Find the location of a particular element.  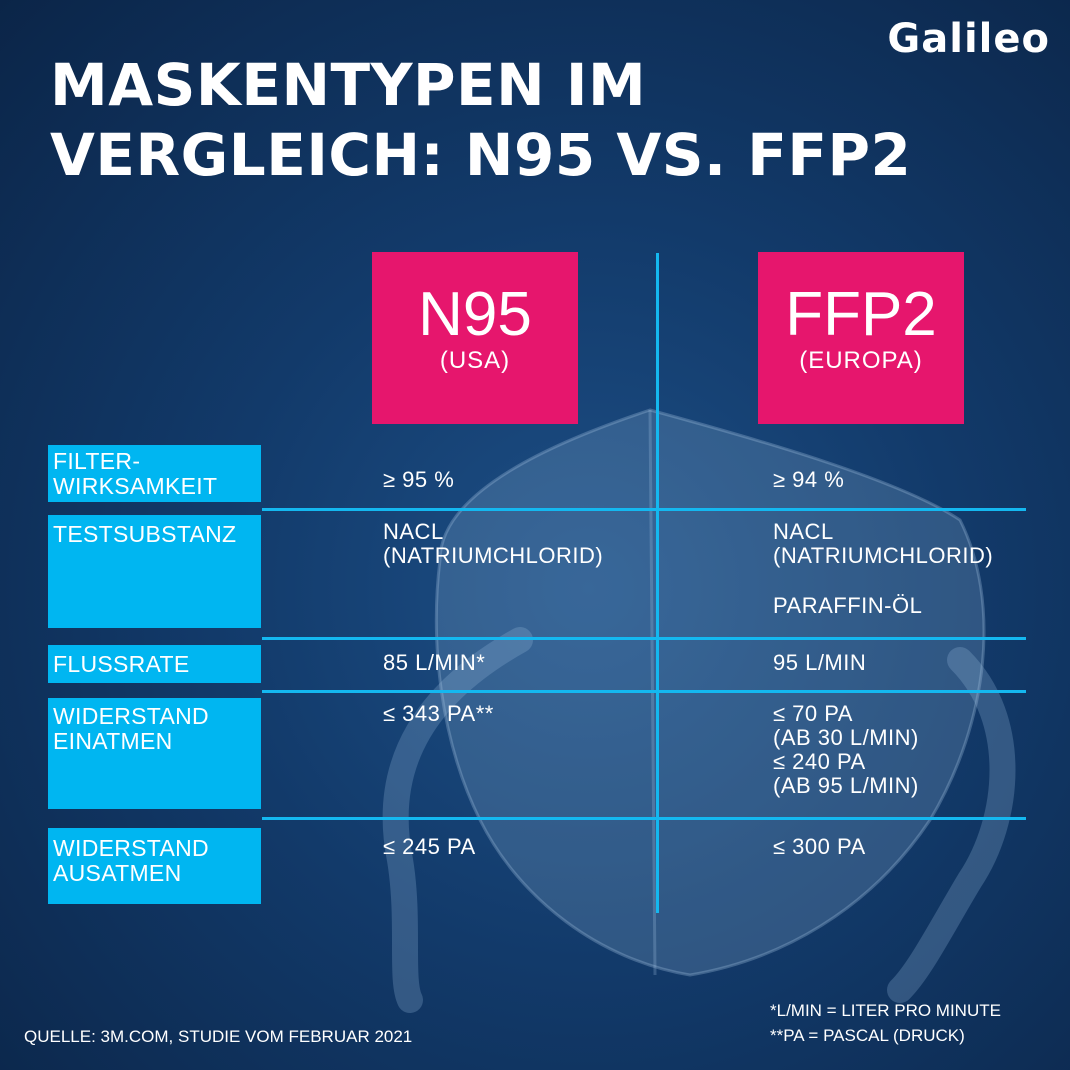

cell-n95-widerstand-einatmen: ≤ 343 PA** is located at coordinates (438, 713).